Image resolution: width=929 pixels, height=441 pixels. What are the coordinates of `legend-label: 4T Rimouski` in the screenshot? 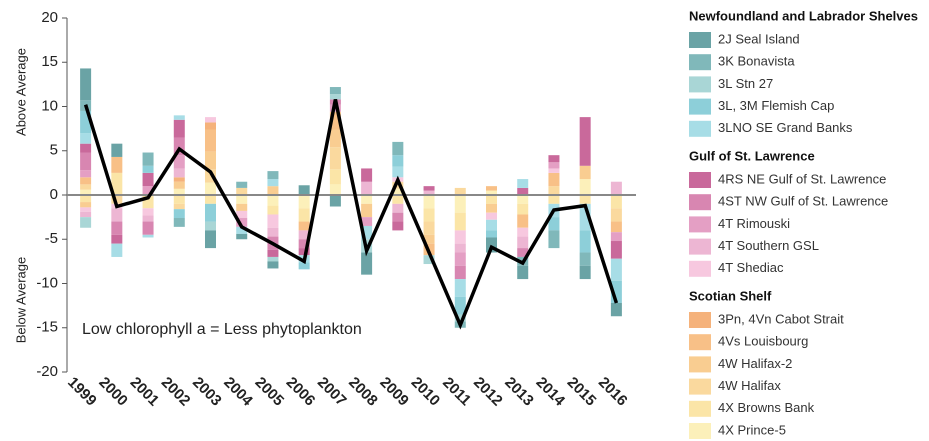 It's located at (754, 223).